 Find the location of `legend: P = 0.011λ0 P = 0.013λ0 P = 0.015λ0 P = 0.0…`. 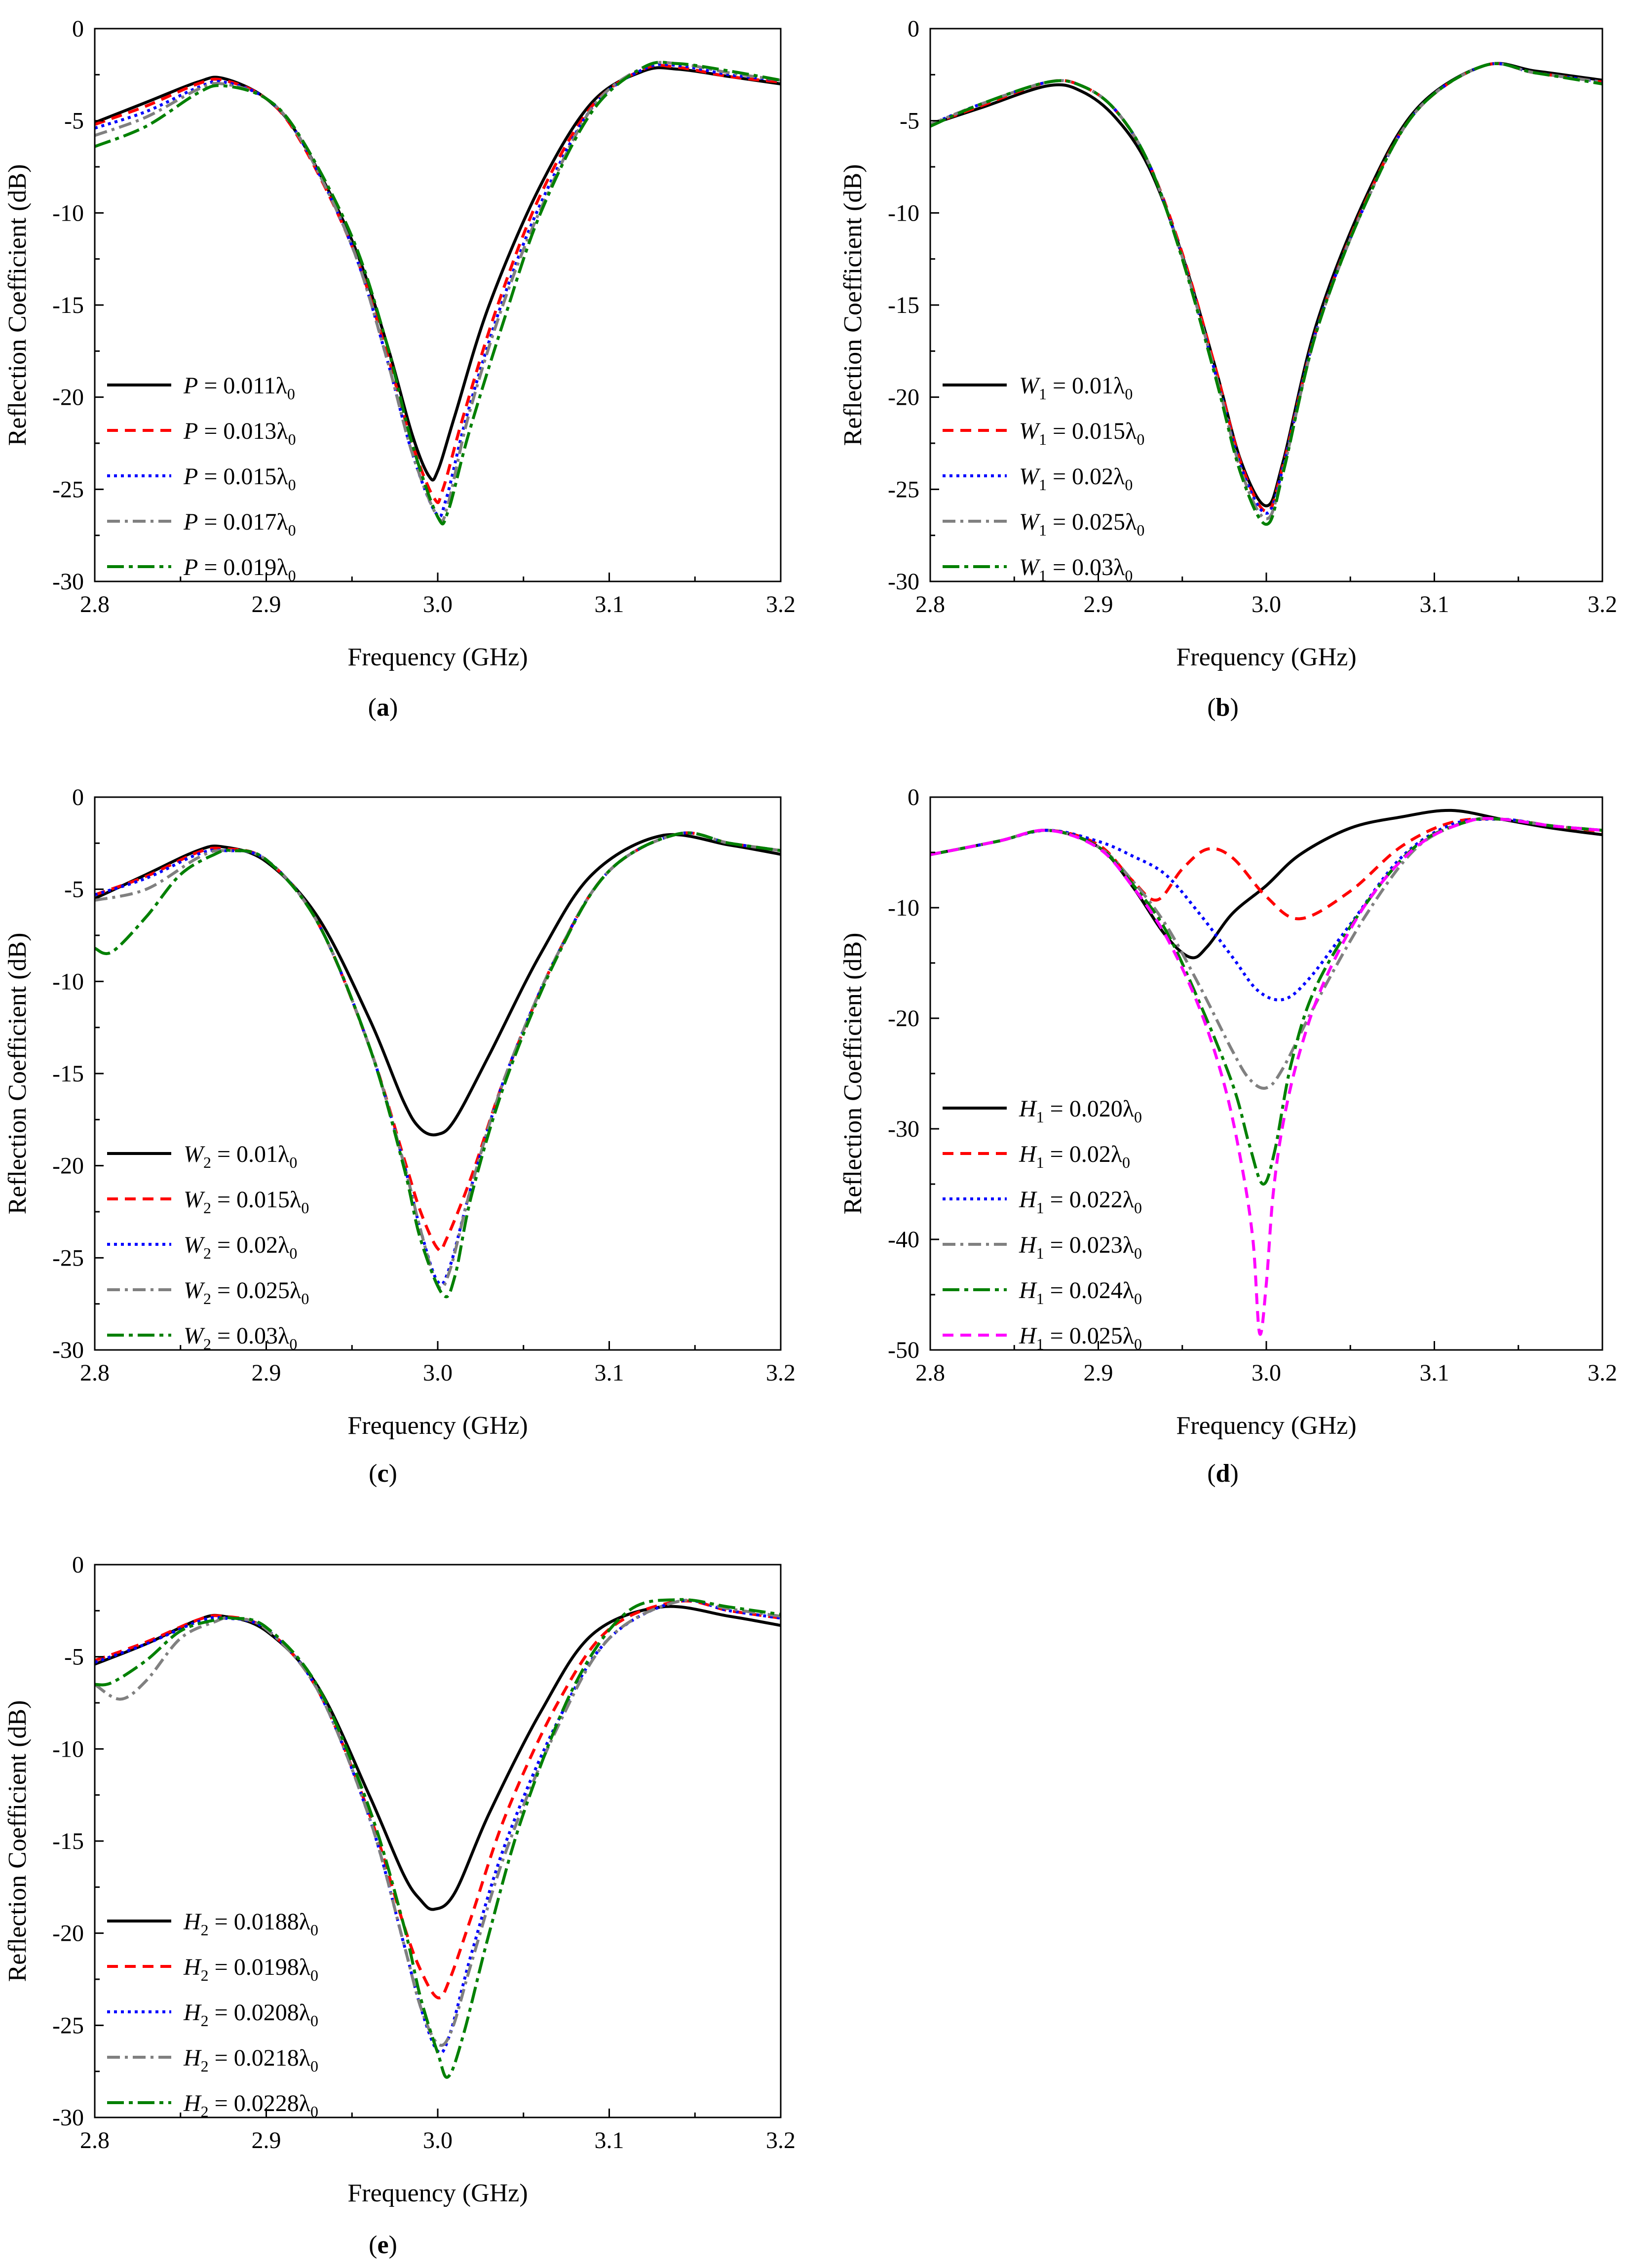

legend: P = 0.011λ0 P = 0.013λ0 P = 0.015λ0 P = 0.0… is located at coordinates (201, 478).